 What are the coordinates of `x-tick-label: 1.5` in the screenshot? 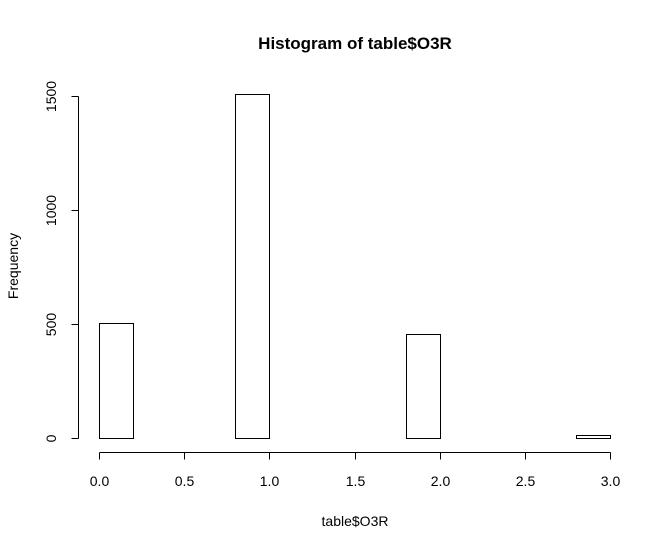 It's located at (356, 481).